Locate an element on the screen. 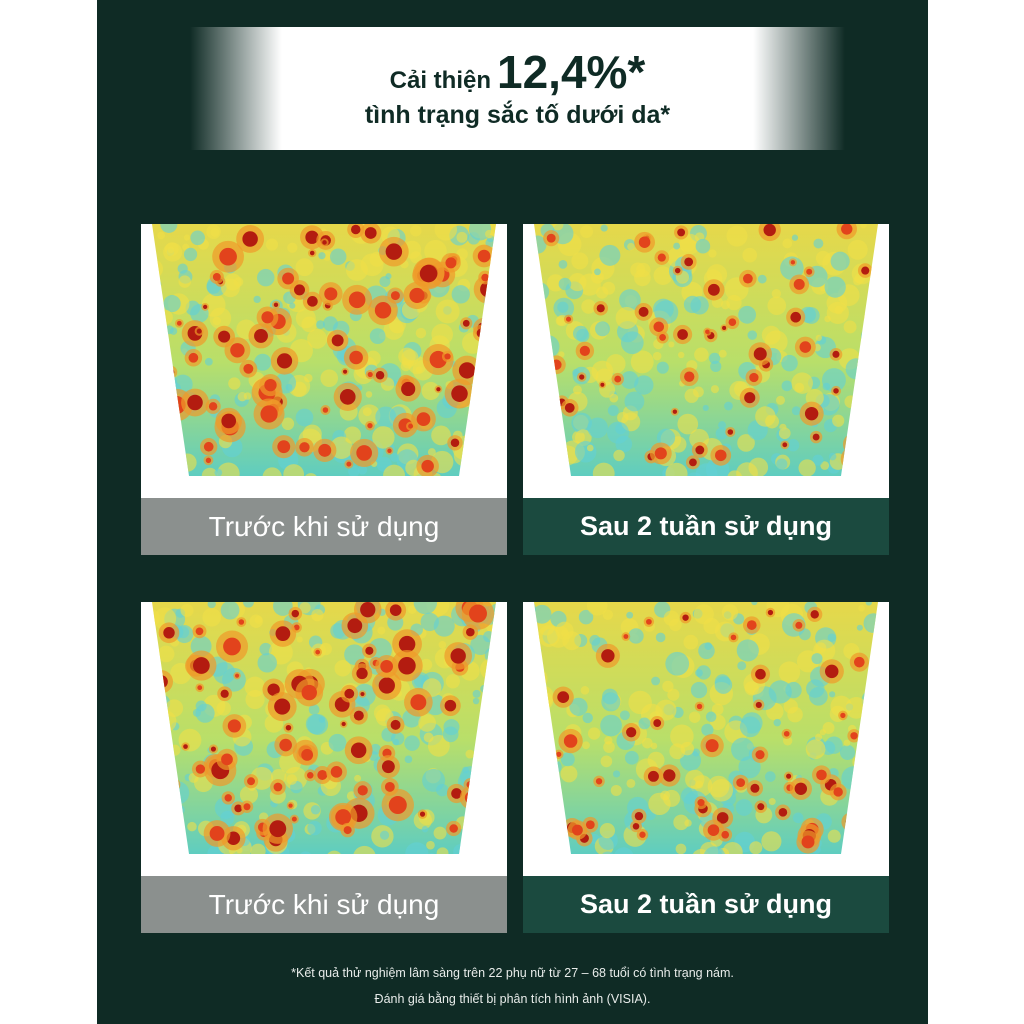 The width and height of the screenshot is (1024, 1024). headline-highlight: 12,4%* is located at coordinates (571, 72).